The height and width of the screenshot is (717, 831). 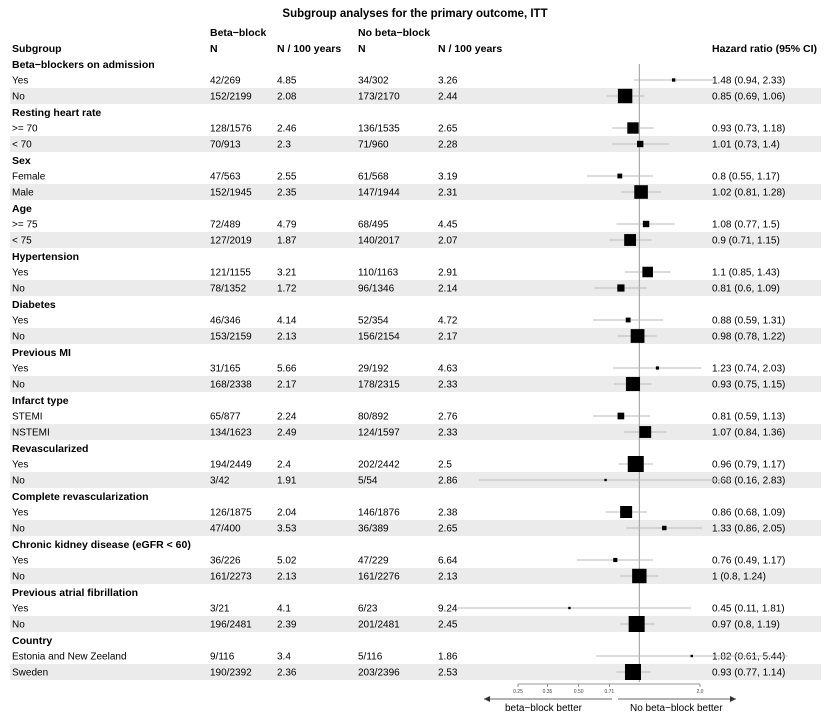 I want to click on hazard-ratio-text: 1.82 (0.61, 5.44), so click(x=748, y=657).